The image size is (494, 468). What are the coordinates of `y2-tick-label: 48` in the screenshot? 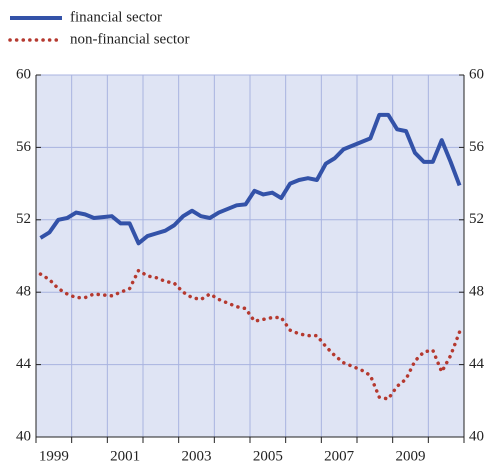 It's located at (476, 292).